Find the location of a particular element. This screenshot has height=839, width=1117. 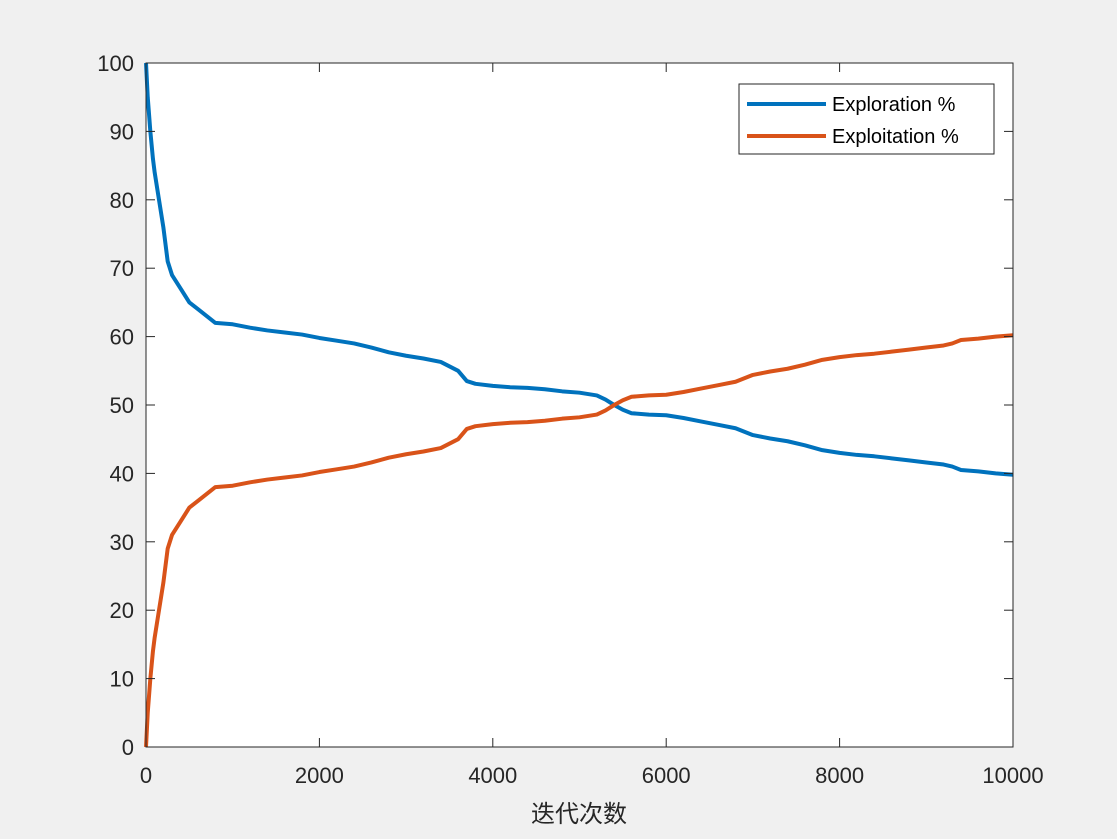

x-tick-label: 0 is located at coordinates (146, 775).